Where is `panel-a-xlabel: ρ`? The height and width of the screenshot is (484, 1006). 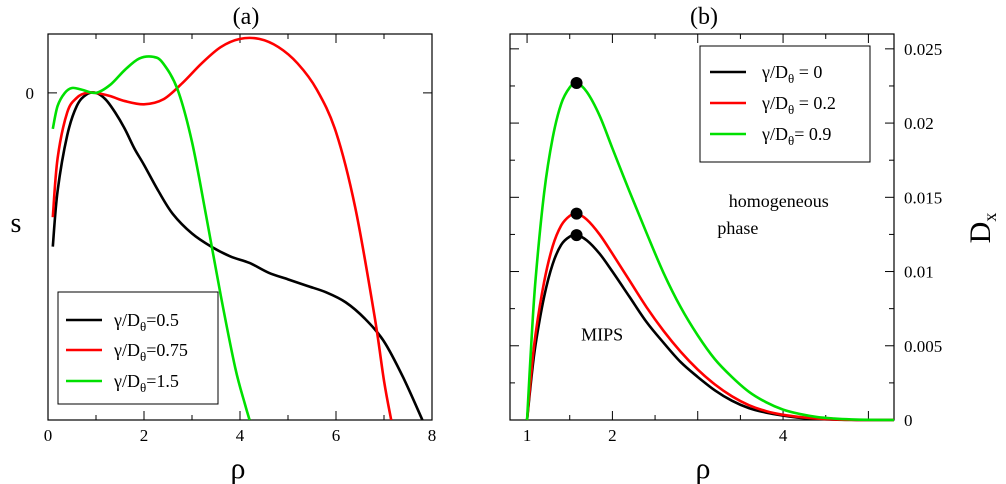
panel-a-xlabel: ρ is located at coordinates (238, 468).